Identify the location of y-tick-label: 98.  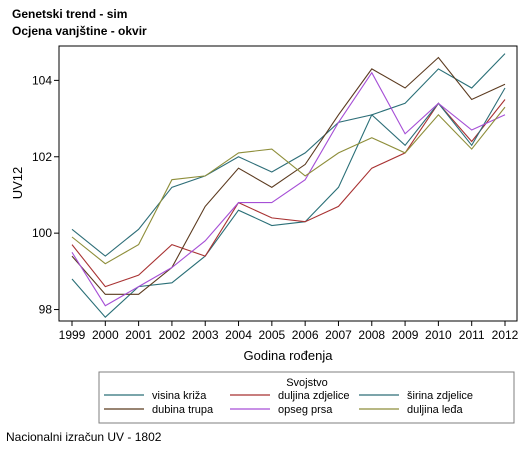
(46, 310).